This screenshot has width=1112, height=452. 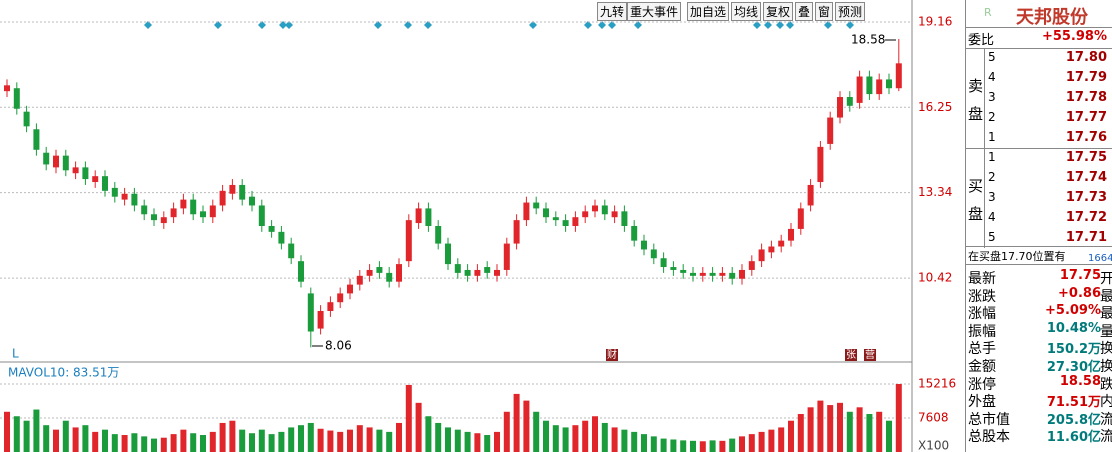 I want to click on toolbar-button: 九转, so click(x=612, y=11).